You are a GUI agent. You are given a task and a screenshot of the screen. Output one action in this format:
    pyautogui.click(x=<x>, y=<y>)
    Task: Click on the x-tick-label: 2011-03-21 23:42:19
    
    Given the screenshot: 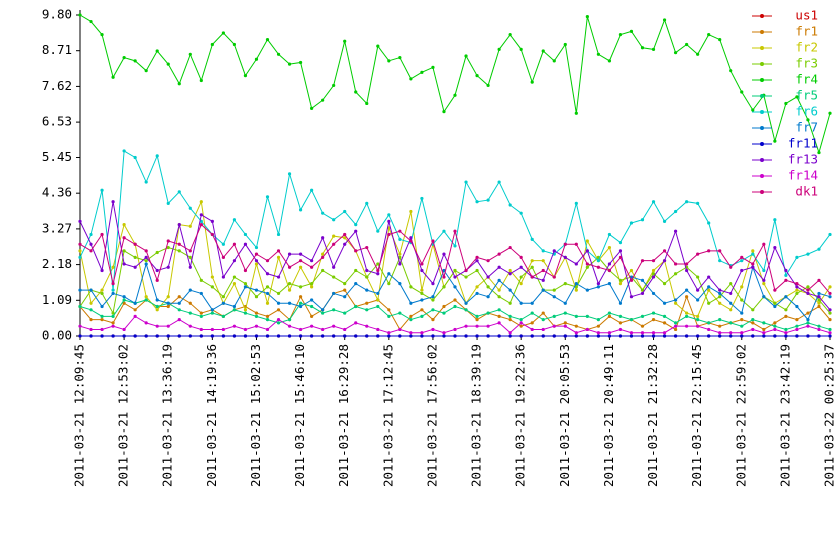 What is the action you would take?
    pyautogui.click(x=784, y=415)
    